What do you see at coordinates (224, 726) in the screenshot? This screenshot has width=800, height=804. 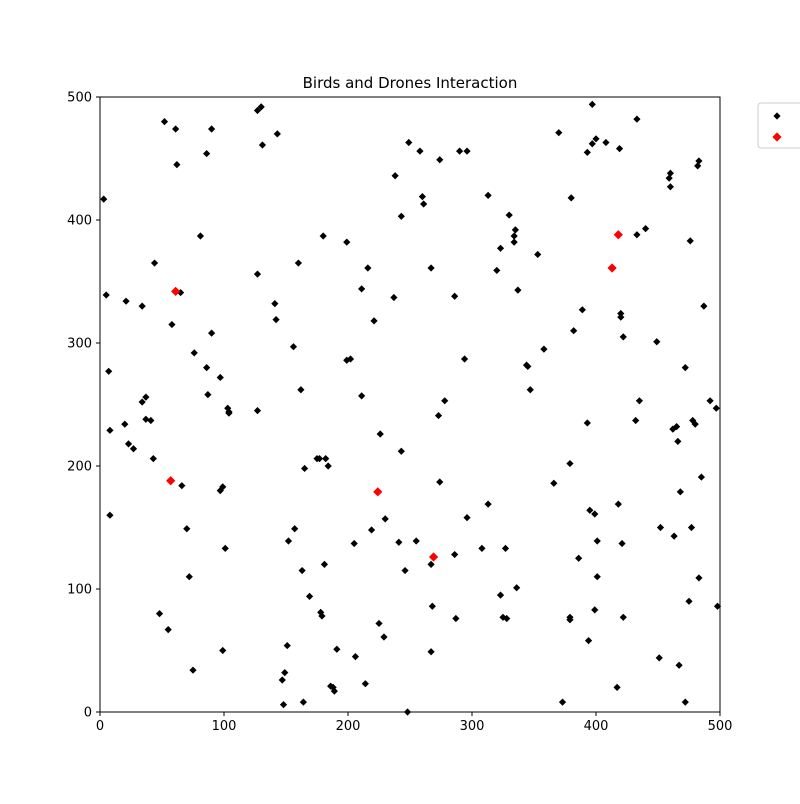 I see `x-tick-label: 100` at bounding box center [224, 726].